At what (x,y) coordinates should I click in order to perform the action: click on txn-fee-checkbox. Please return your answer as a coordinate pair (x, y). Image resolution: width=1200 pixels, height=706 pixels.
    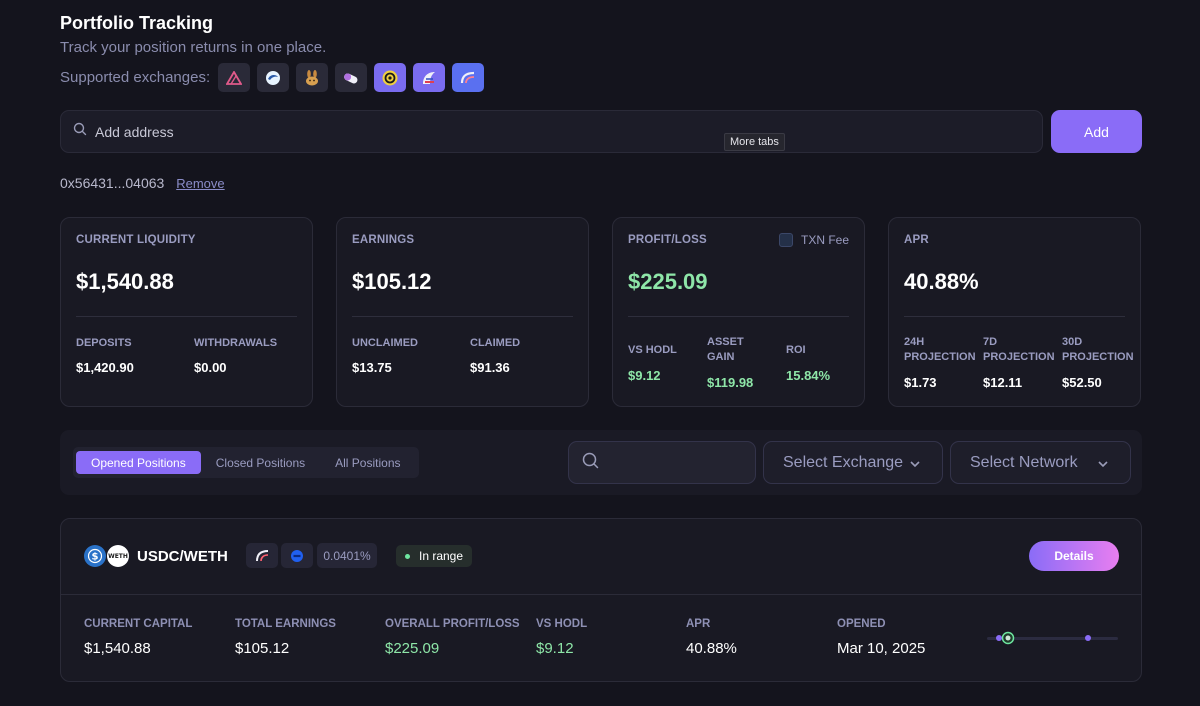
    Looking at the image, I should click on (785, 240).